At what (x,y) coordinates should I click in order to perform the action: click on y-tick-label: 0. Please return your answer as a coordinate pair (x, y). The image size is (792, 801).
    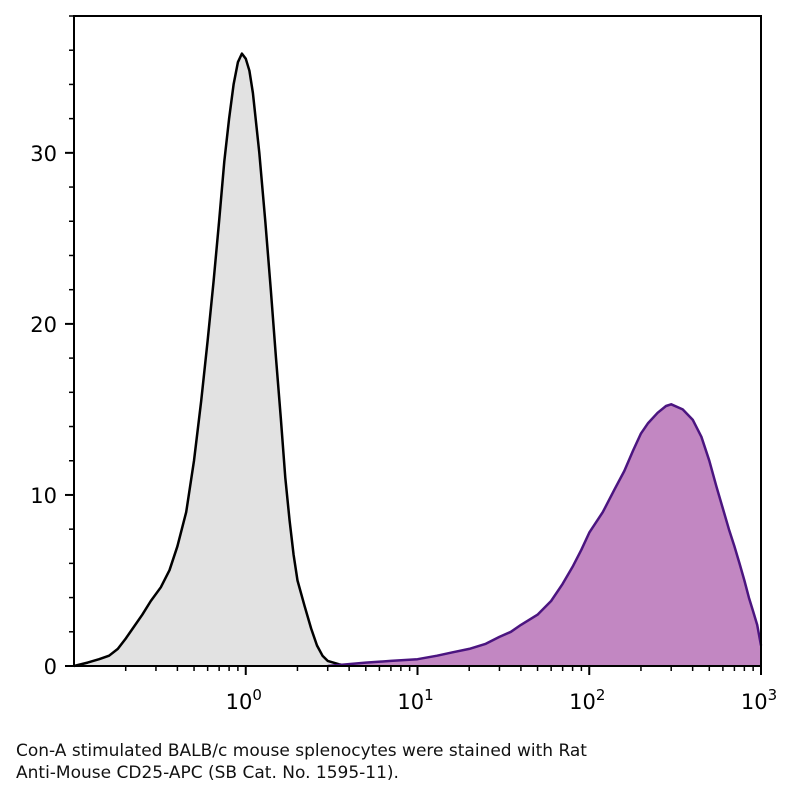
    Looking at the image, I should click on (50, 667).